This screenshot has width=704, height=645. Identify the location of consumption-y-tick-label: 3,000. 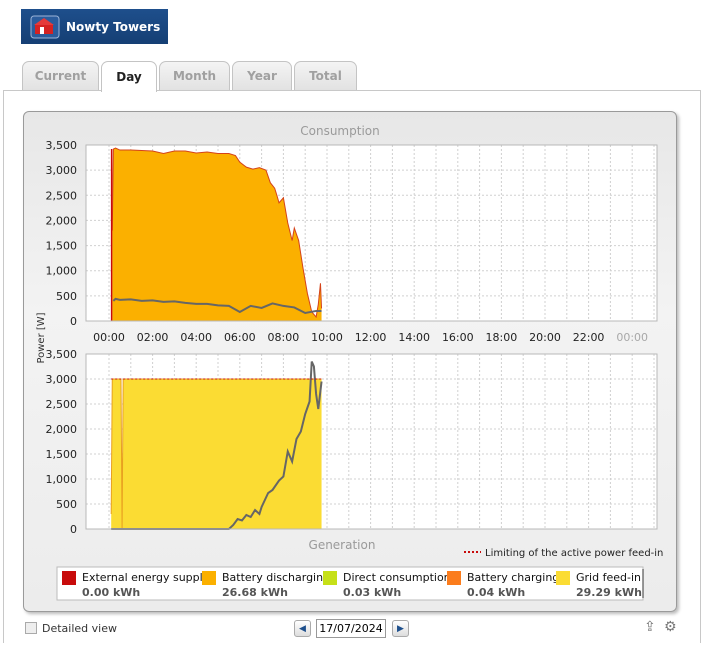
(62, 170).